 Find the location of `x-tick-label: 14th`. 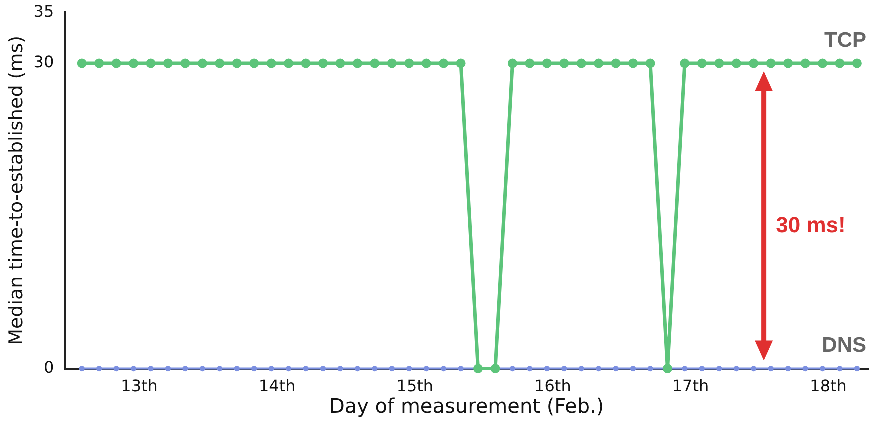

x-tick-label: 14th is located at coordinates (277, 386).